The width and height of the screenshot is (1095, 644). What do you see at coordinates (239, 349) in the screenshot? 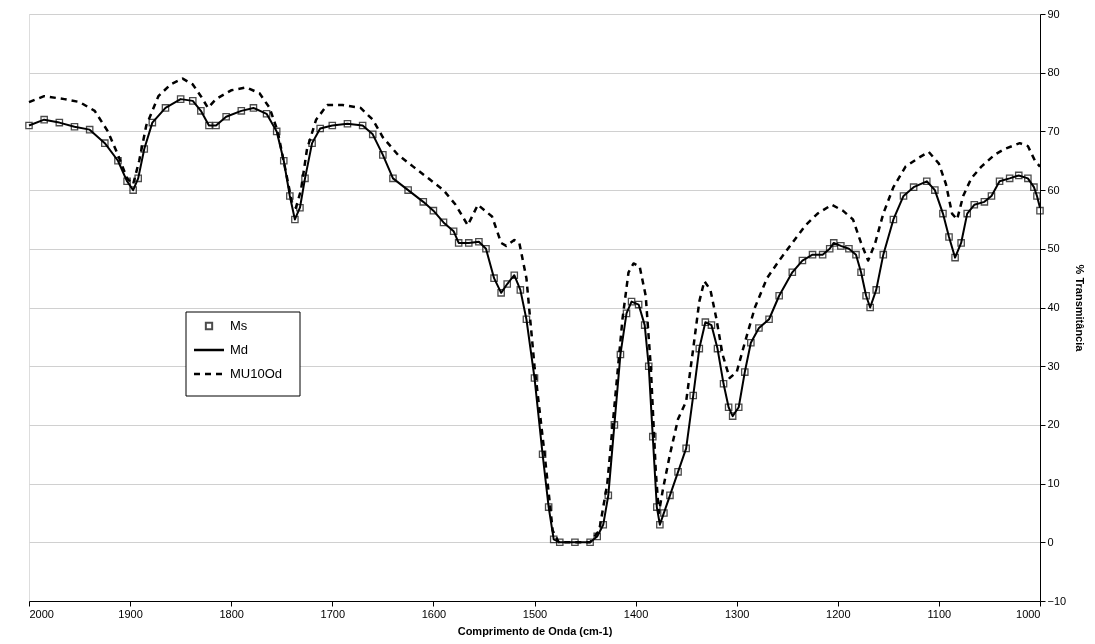
I see `legend-label: Md` at bounding box center [239, 349].